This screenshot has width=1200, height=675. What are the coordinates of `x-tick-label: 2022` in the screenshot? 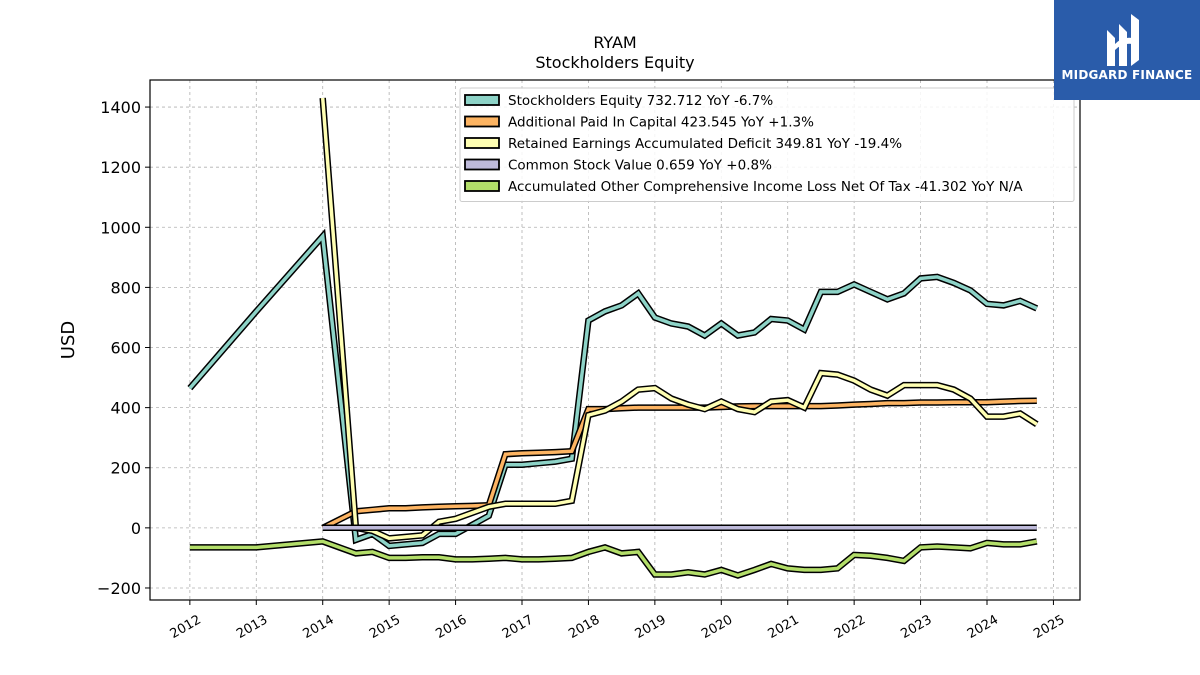 It's located at (850, 627).